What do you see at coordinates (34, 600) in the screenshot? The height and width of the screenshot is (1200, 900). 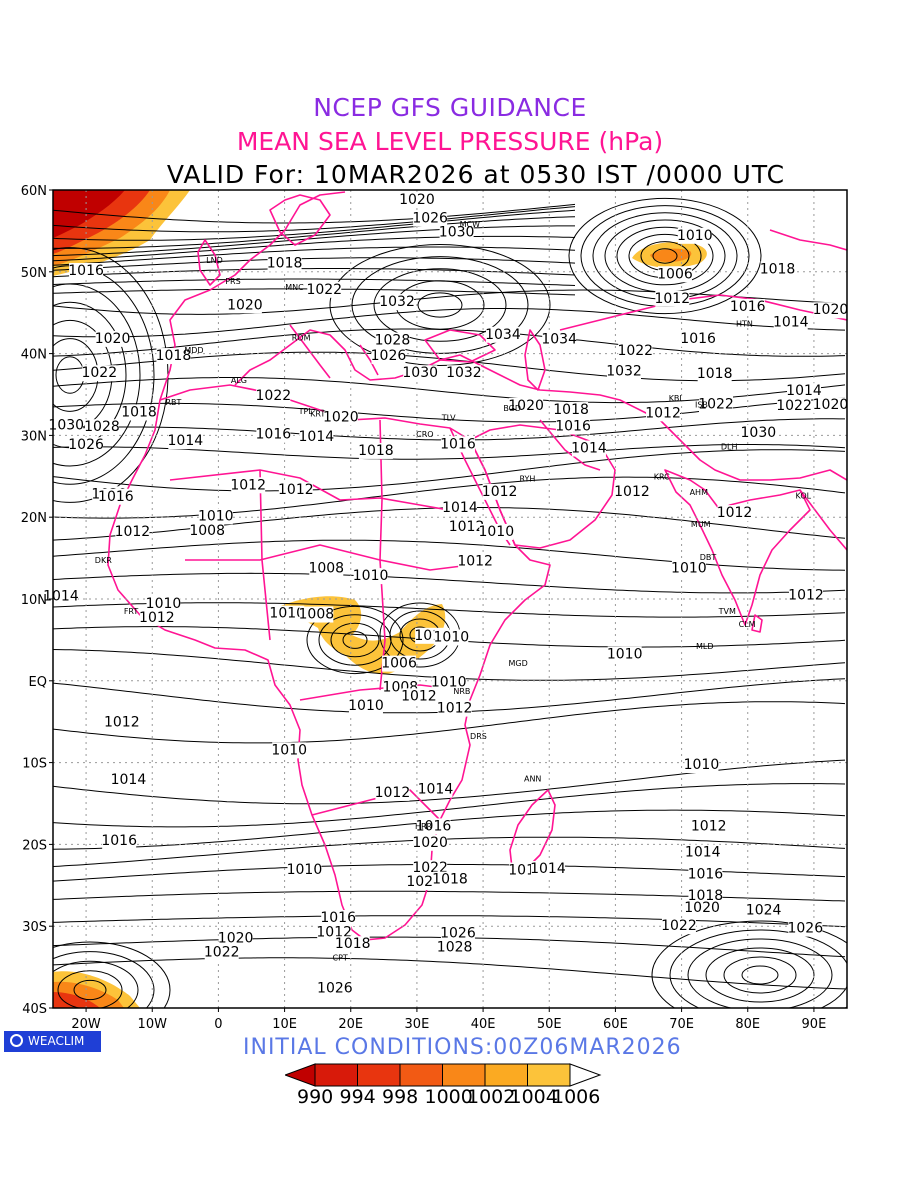 I see `lat-tick-label: 10N` at bounding box center [34, 600].